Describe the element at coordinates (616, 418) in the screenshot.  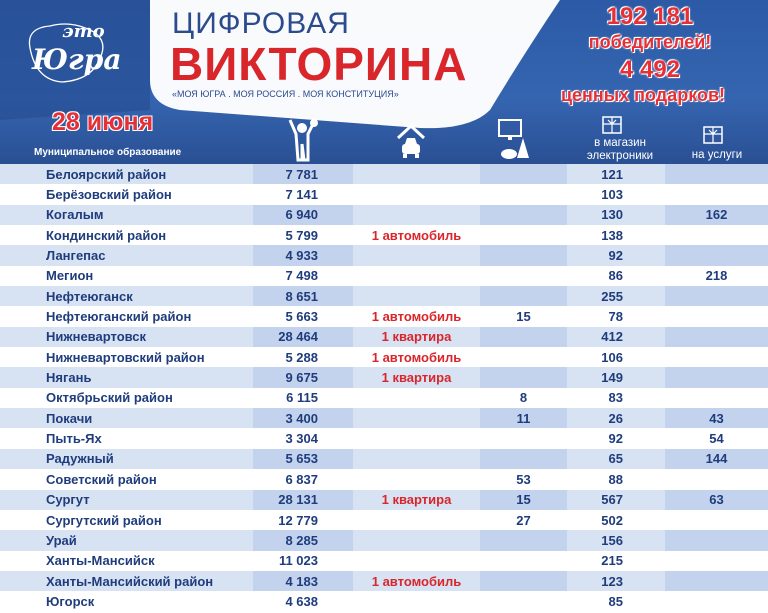
I see `electronics-cell: 26` at that location.